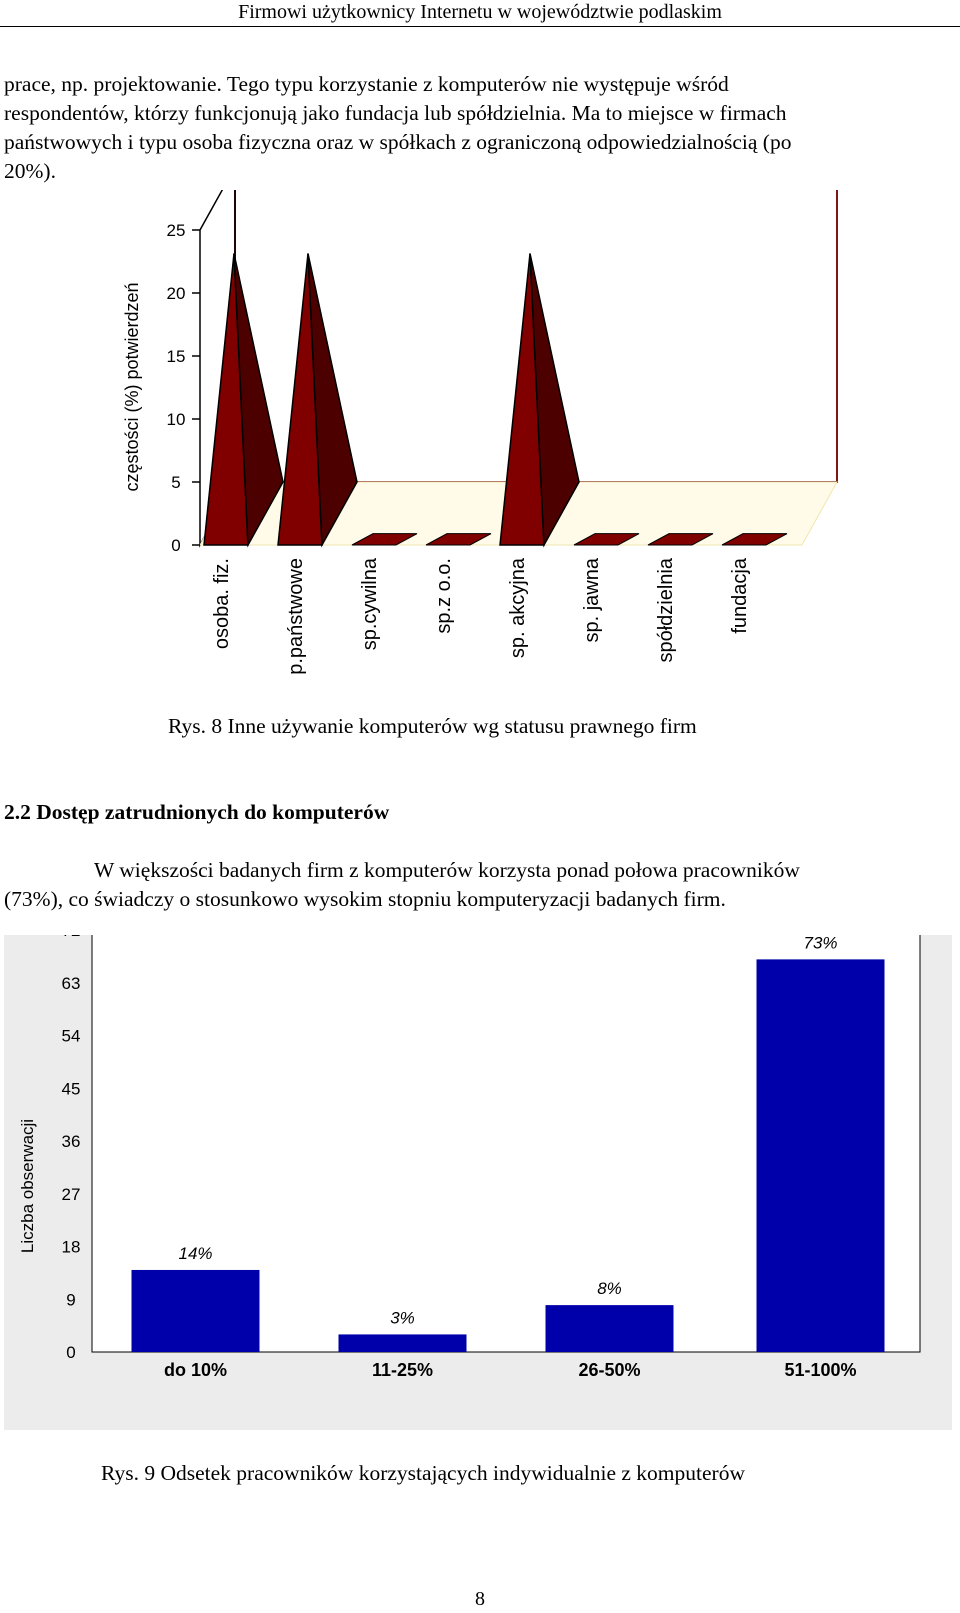  Describe the element at coordinates (609, 1370) in the screenshot. I see `x-category-label: 26-50%` at that location.